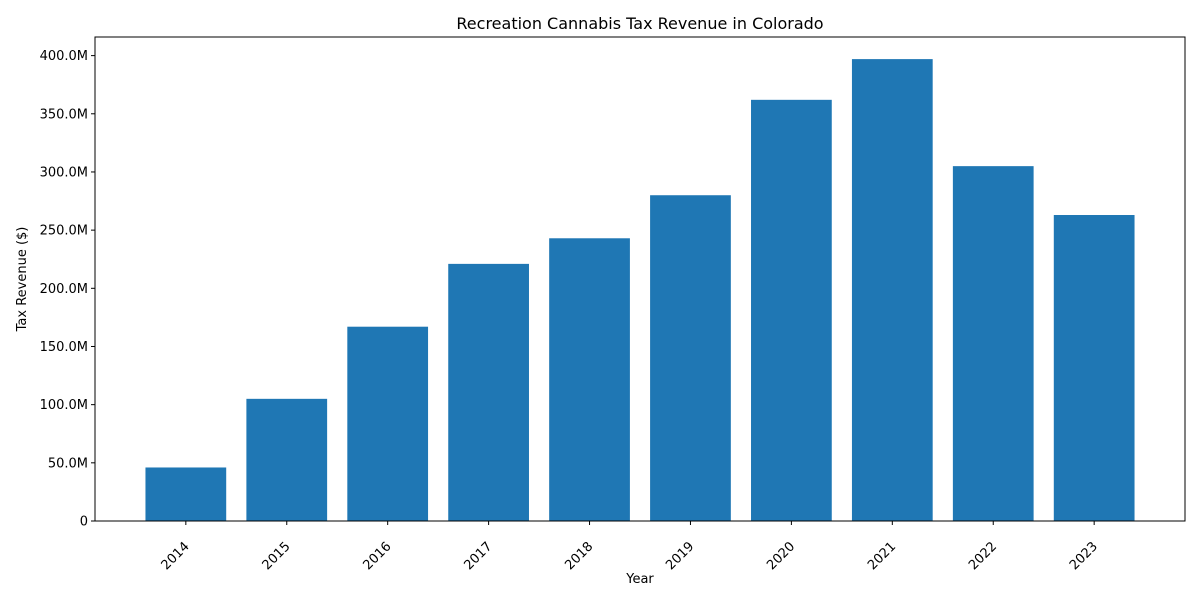 This screenshot has width=1200, height=604. I want to click on x-tick-label-2022: 2022, so click(983, 556).